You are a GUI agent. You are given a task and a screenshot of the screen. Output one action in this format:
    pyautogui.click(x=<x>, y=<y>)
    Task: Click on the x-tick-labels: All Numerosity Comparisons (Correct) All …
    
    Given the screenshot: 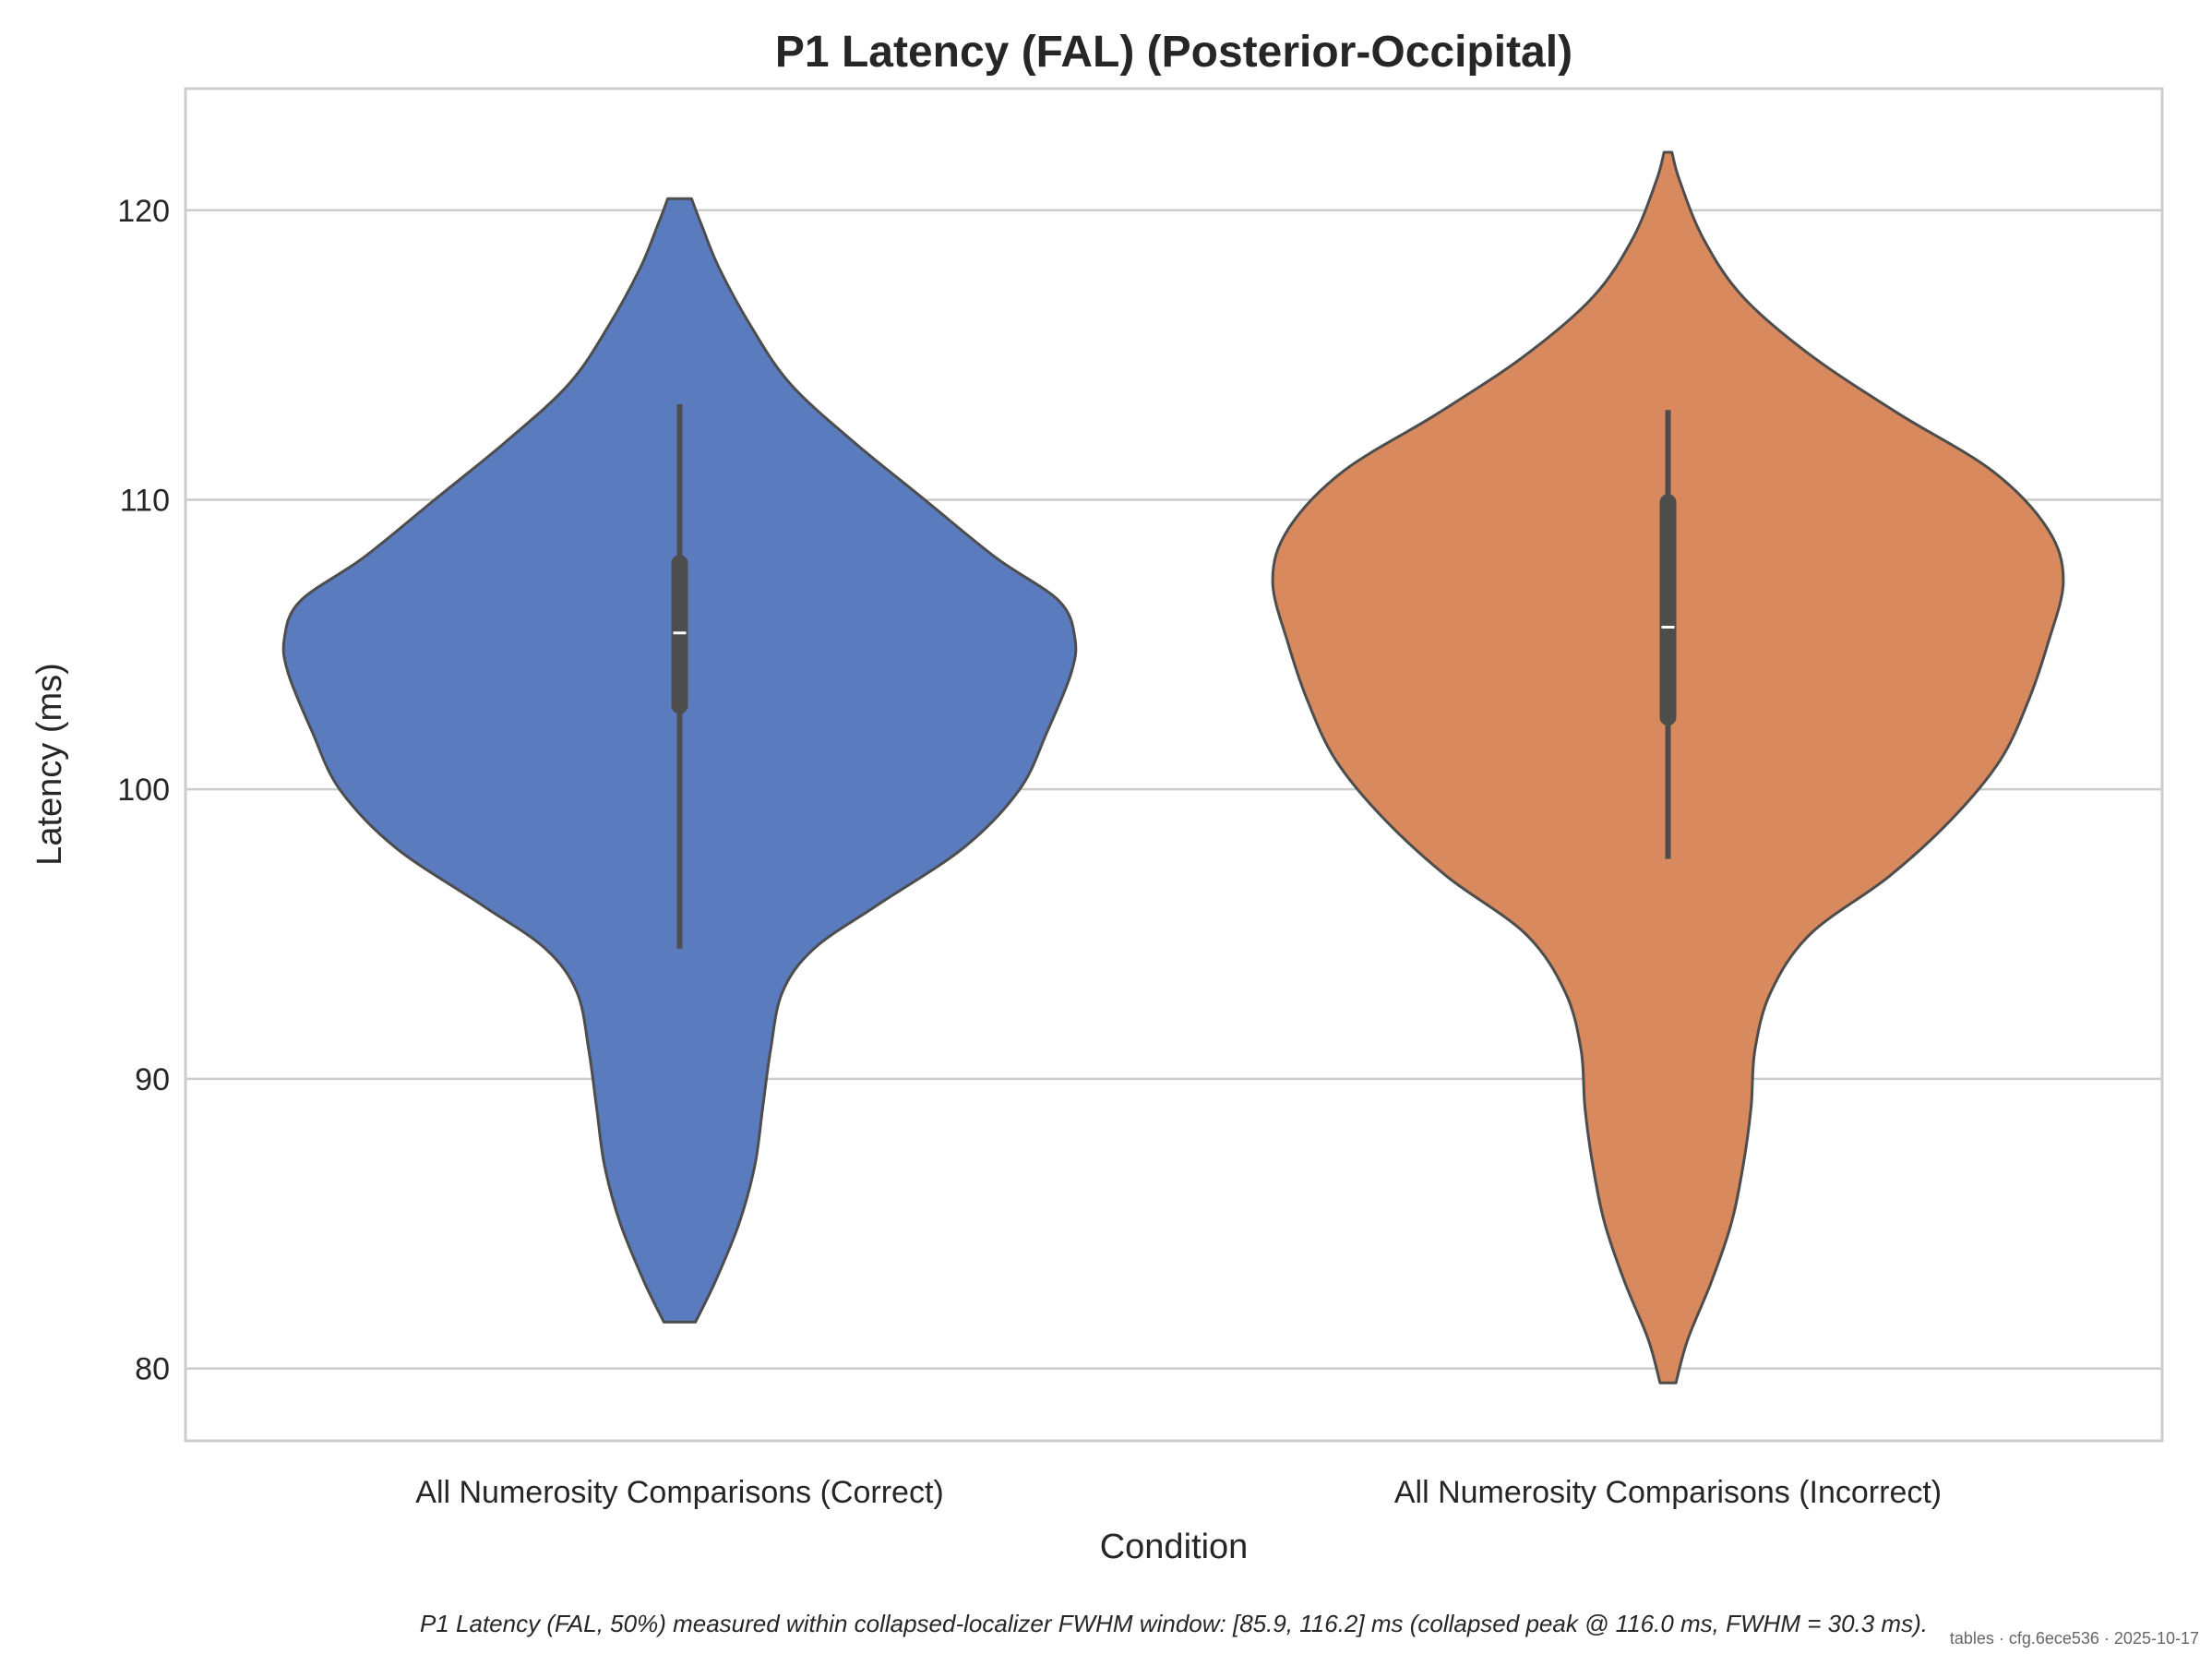 What is the action you would take?
    pyautogui.click(x=1178, y=1492)
    